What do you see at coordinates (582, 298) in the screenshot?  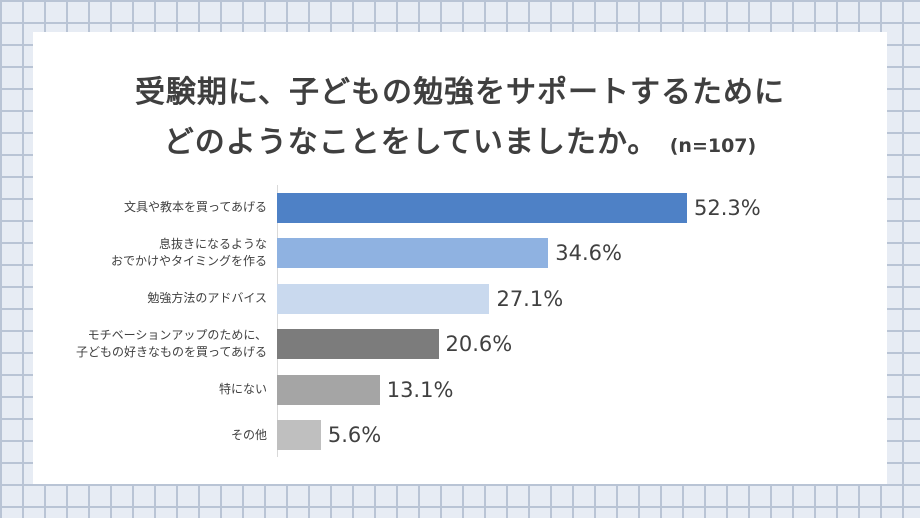 I see `bar-track: 27.1%` at bounding box center [582, 298].